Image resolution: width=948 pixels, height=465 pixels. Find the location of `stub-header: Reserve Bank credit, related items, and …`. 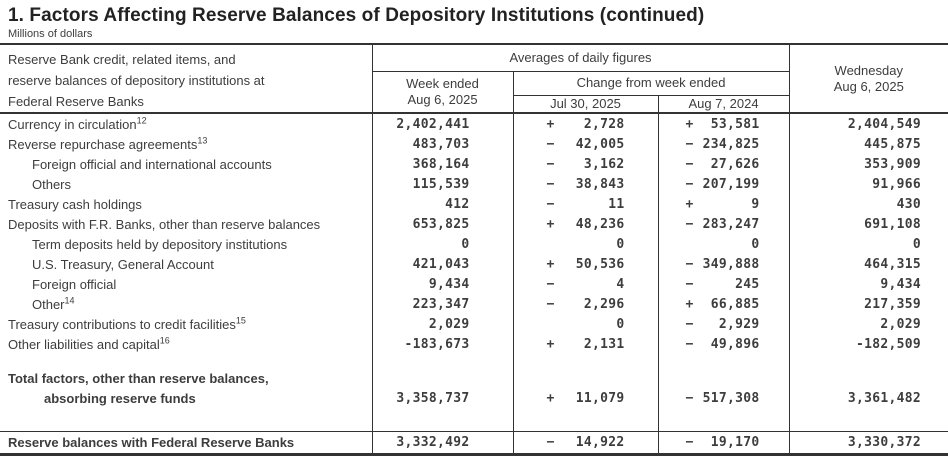

stub-header: Reserve Bank credit, related items, and … is located at coordinates (186, 79).